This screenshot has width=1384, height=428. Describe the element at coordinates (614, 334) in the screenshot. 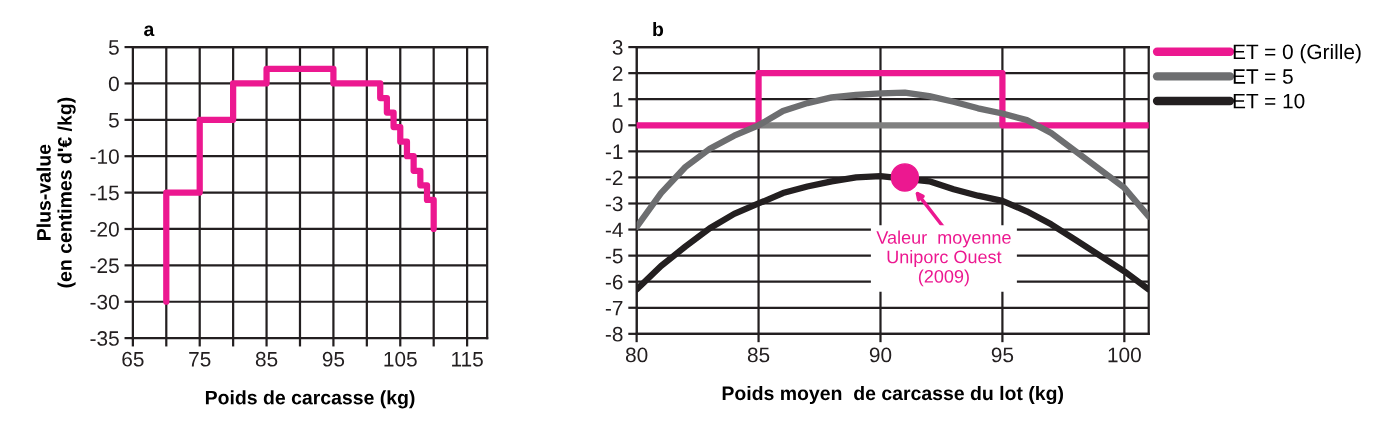

I see `y-tick-label: -8` at that location.